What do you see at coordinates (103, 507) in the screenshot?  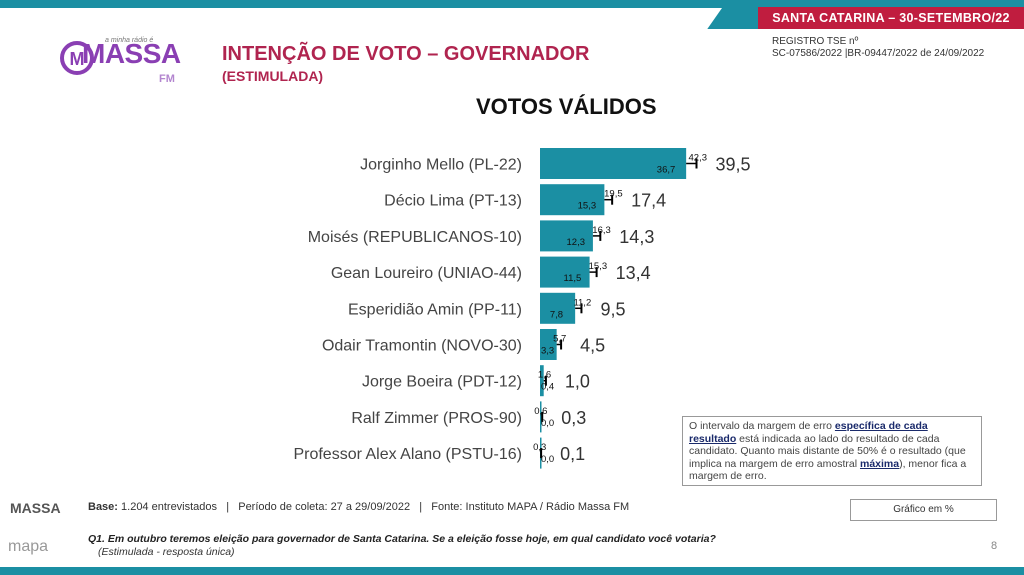 I see `footer-base-label: Base:` at bounding box center [103, 507].